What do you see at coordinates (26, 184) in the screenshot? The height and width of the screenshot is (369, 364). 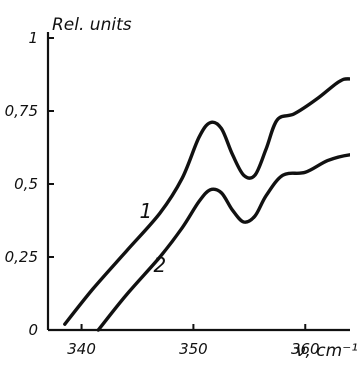 I see `y-tick-label: 0,5` at bounding box center [26, 184].